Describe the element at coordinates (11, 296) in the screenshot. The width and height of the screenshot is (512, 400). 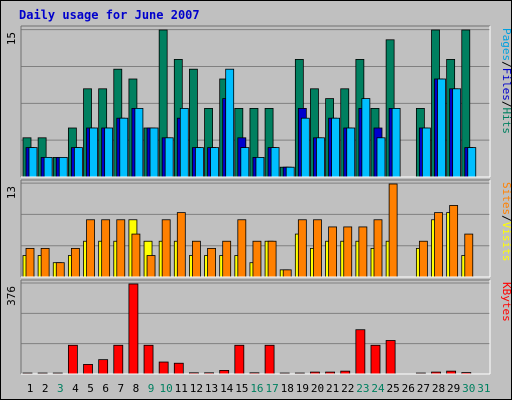
I see `panel-3-ymax-label: 376` at that location.